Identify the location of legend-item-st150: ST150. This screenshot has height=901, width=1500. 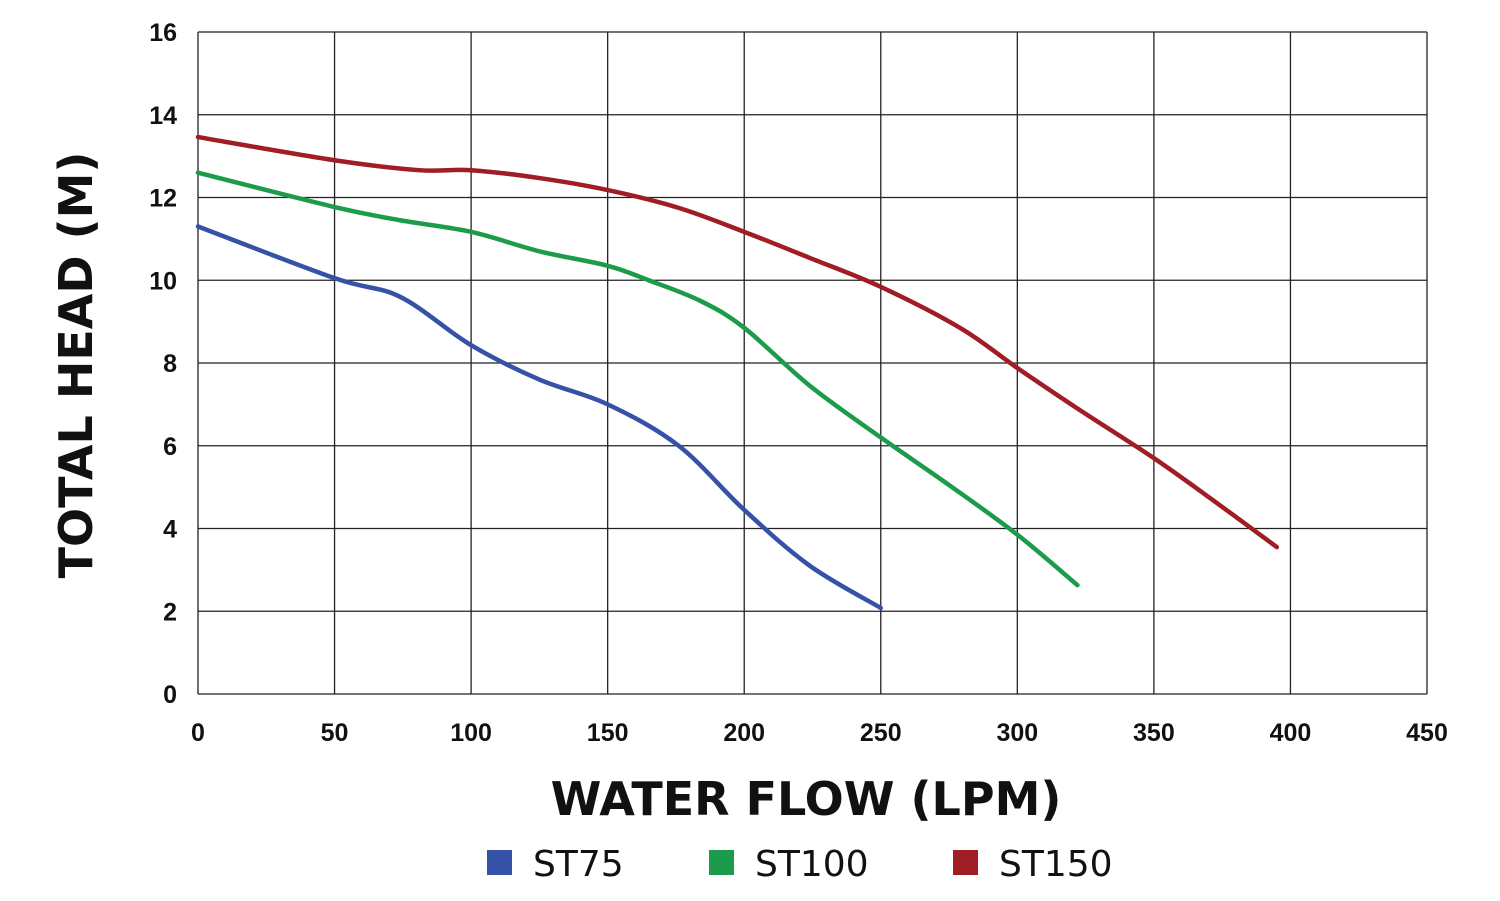
(1033, 864).